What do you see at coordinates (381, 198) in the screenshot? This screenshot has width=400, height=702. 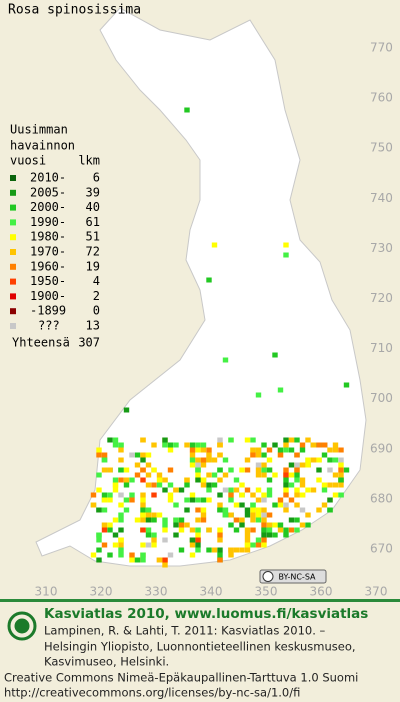 I see `y-axis-label: 740` at bounding box center [381, 198].